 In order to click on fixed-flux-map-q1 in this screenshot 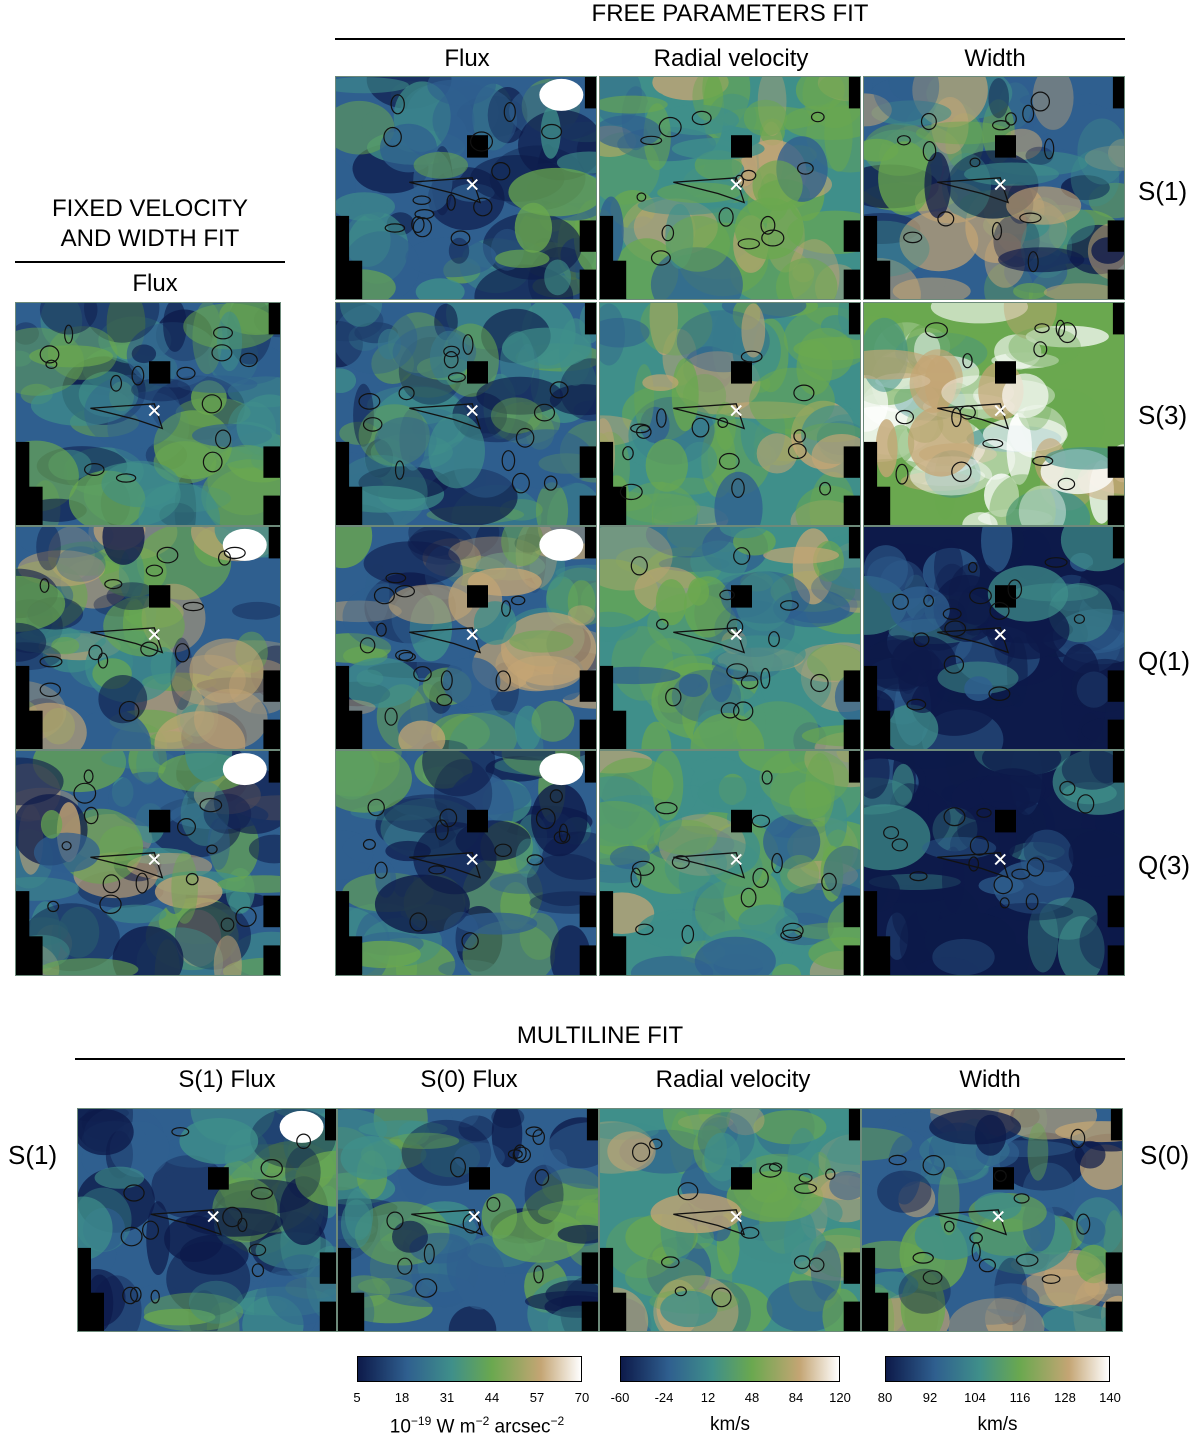, I will do `click(148, 638)`.